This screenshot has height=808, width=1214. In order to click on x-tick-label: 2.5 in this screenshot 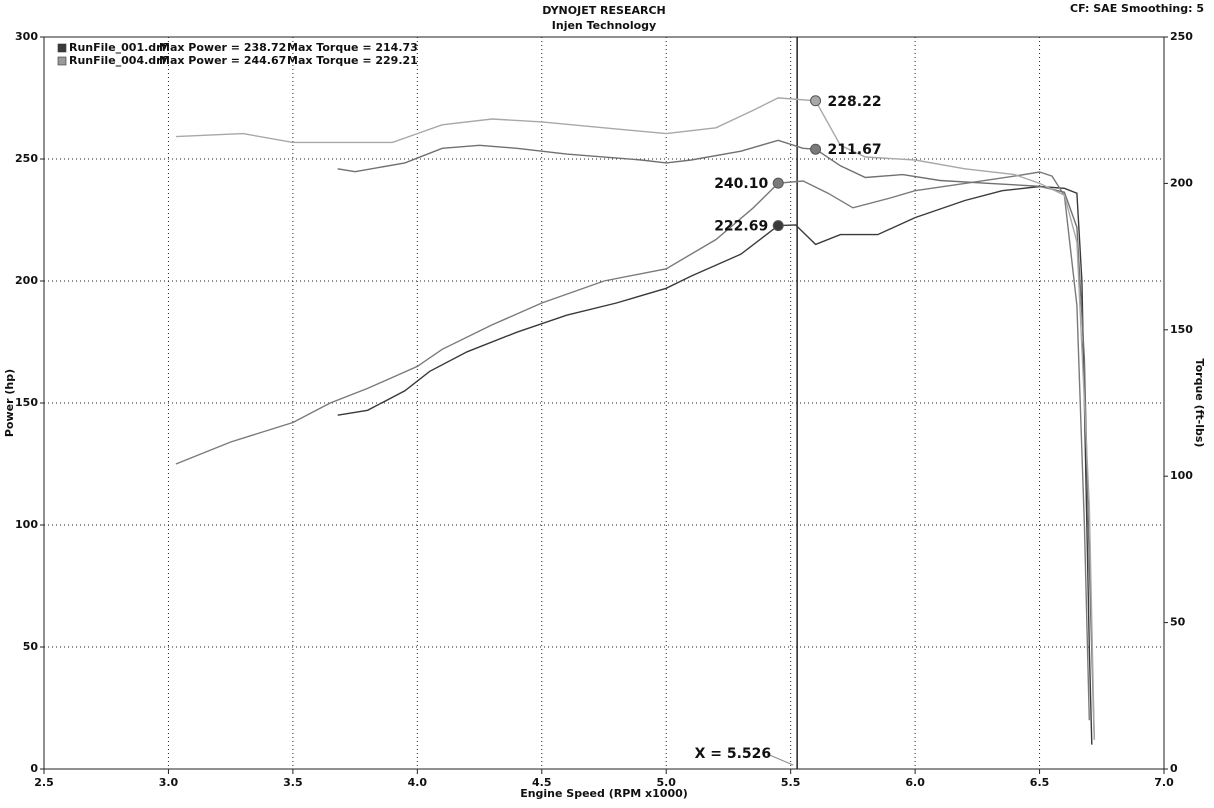, I will do `click(44, 782)`.